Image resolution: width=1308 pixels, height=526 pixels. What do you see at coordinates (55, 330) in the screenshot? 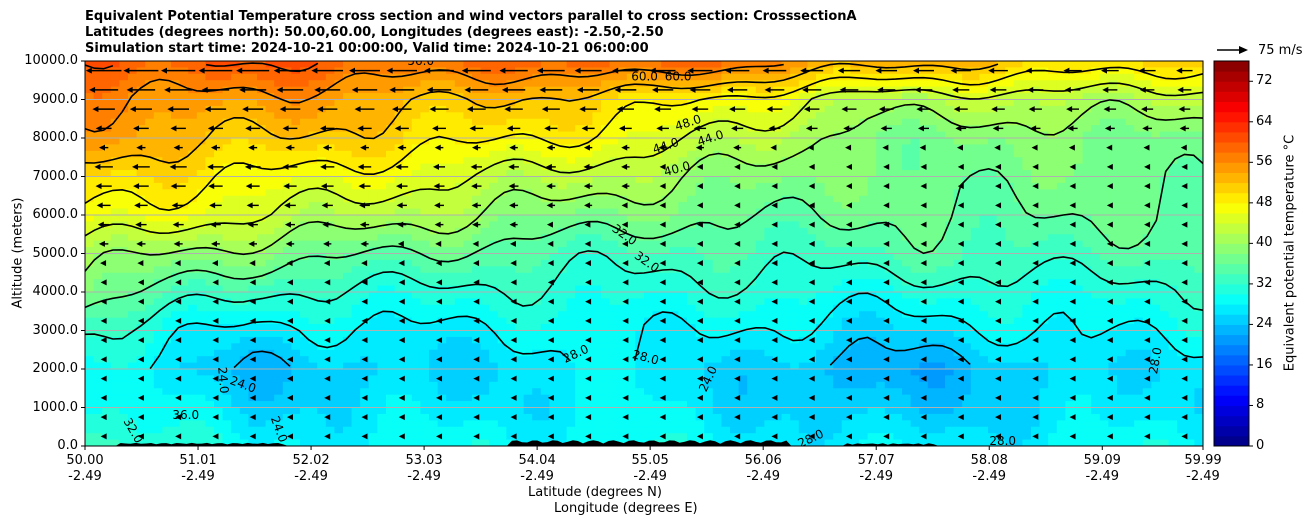
I see `y-tick-label: 3000.0` at bounding box center [55, 330].